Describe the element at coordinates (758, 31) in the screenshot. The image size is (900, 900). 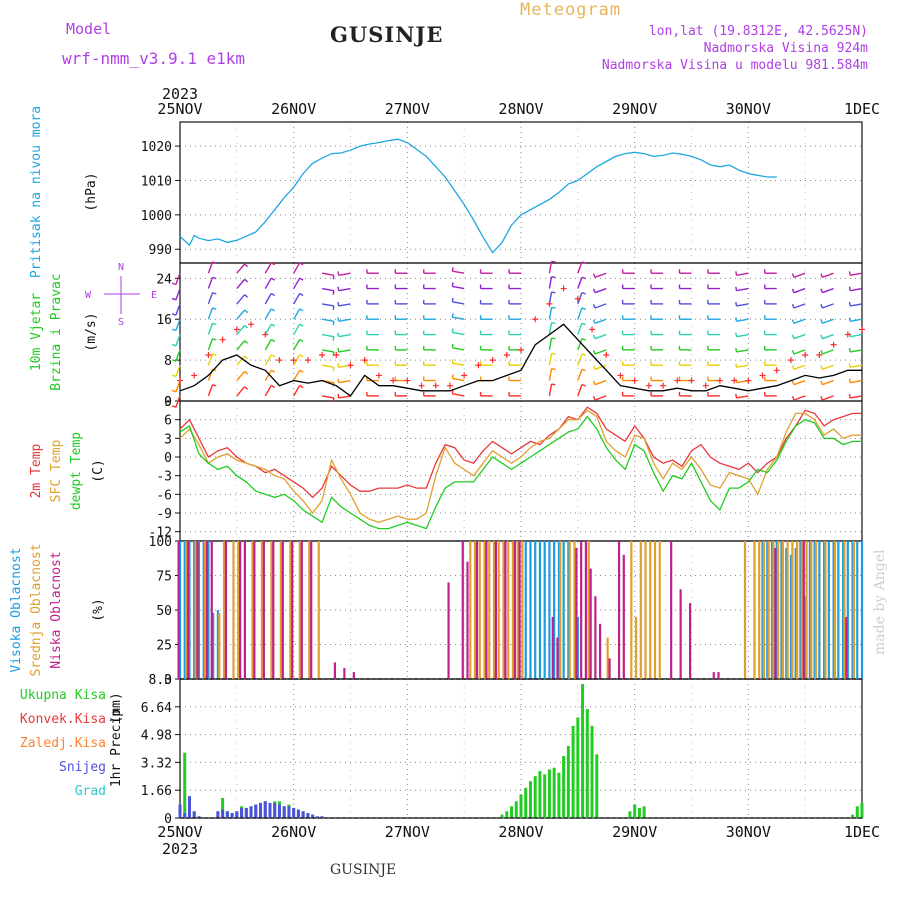
I see `location-coordinates: lon,lat (19.8312E, 42.5625N)` at that location.